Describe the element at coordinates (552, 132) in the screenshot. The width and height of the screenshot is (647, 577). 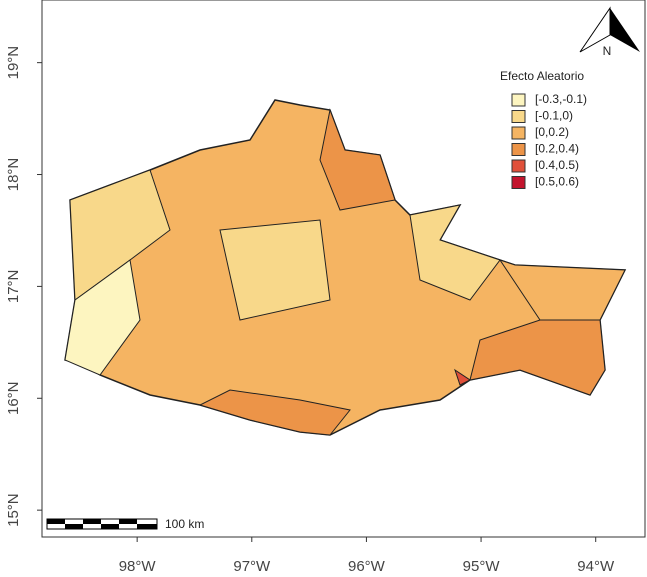
I see `legend-label: [0,0.2)` at that location.